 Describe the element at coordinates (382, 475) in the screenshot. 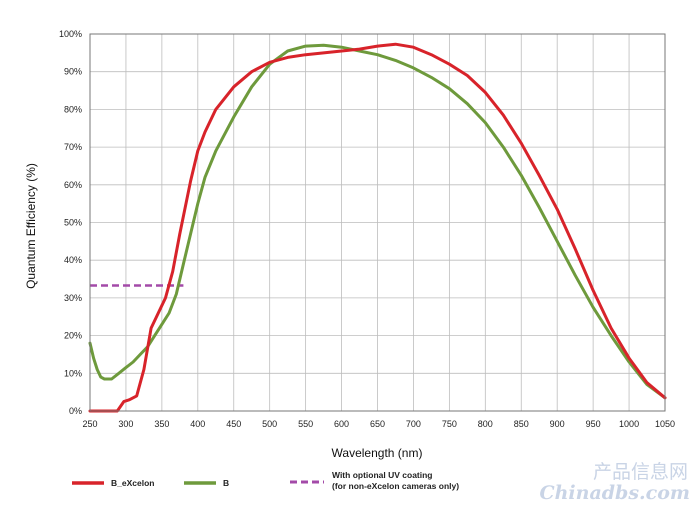

I see `legend-label-uv-coating: With optional UV coating` at that location.